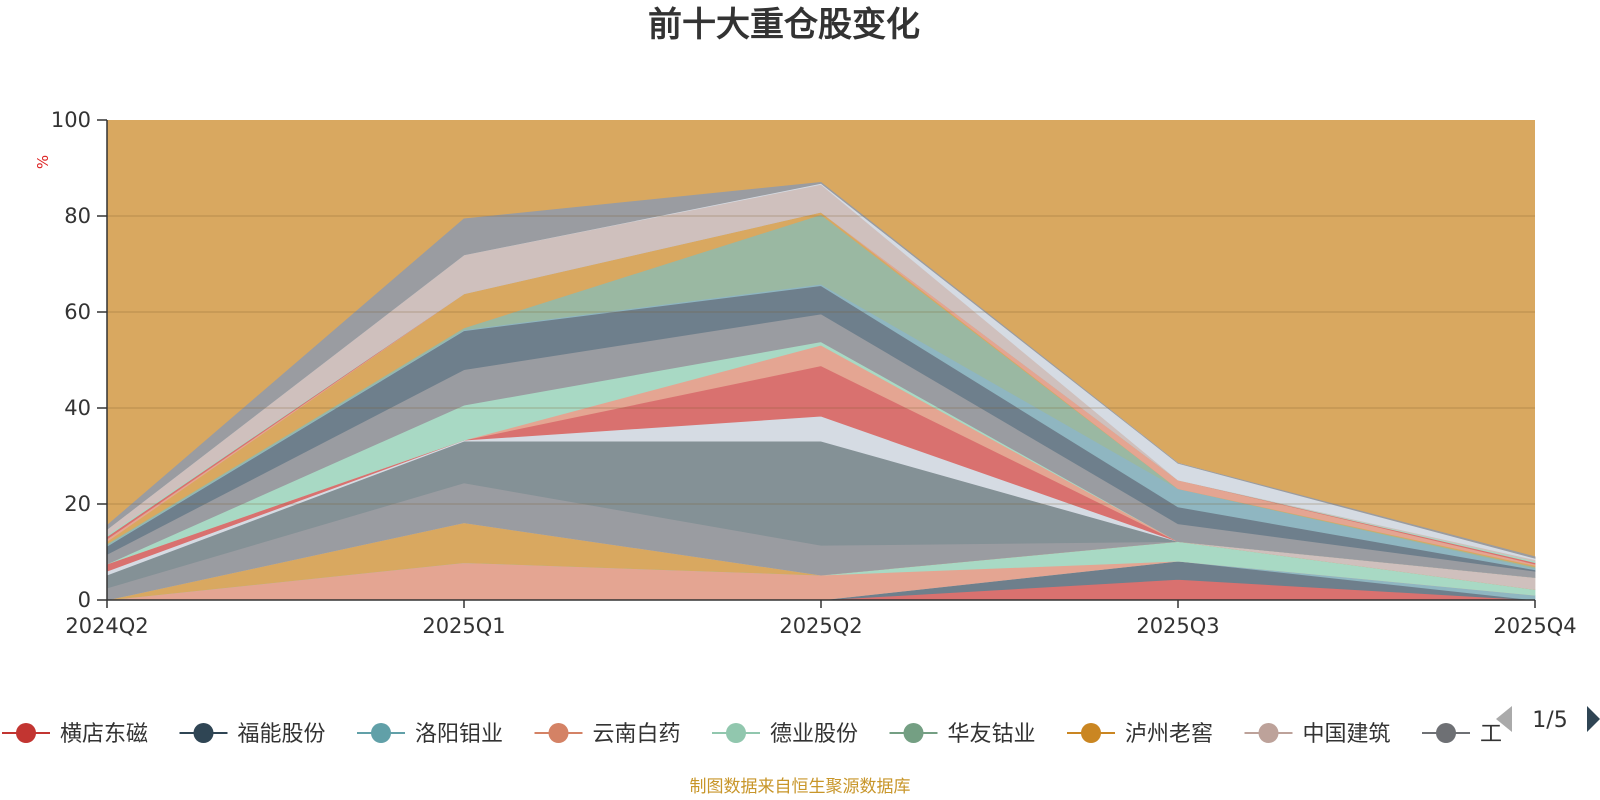 The image size is (1600, 800). I want to click on legend-label: 中国建筑, so click(1347, 734).